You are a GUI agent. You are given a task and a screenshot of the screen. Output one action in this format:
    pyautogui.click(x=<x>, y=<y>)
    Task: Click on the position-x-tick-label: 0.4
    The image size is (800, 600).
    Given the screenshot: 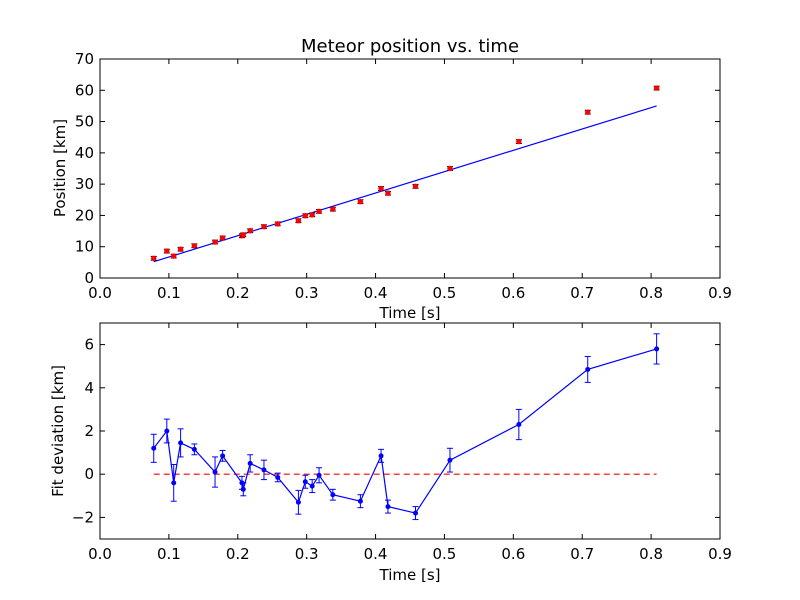 What is the action you would take?
    pyautogui.click(x=376, y=293)
    